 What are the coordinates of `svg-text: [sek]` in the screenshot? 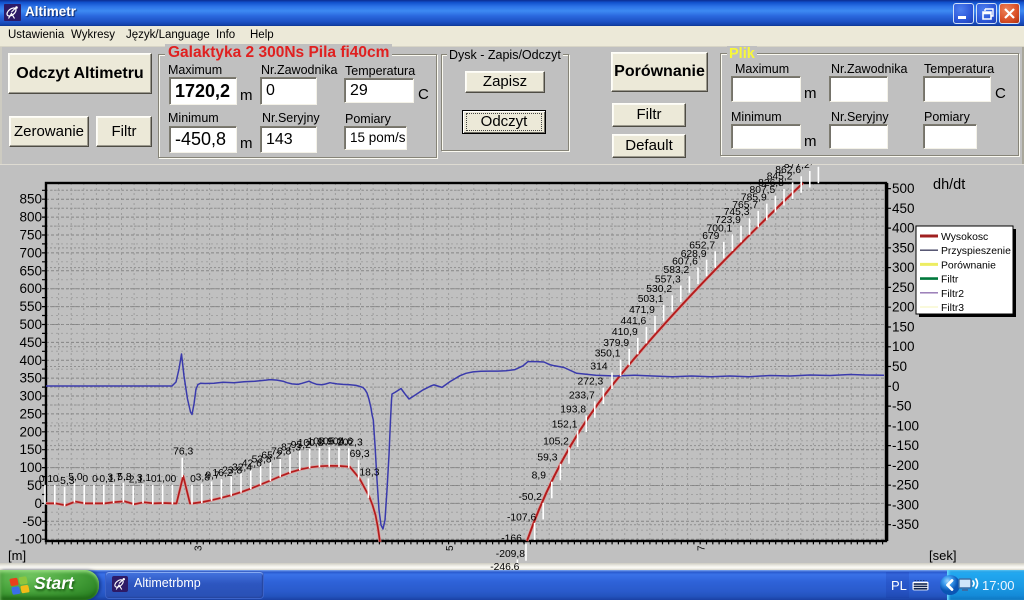 It's located at (942, 555).